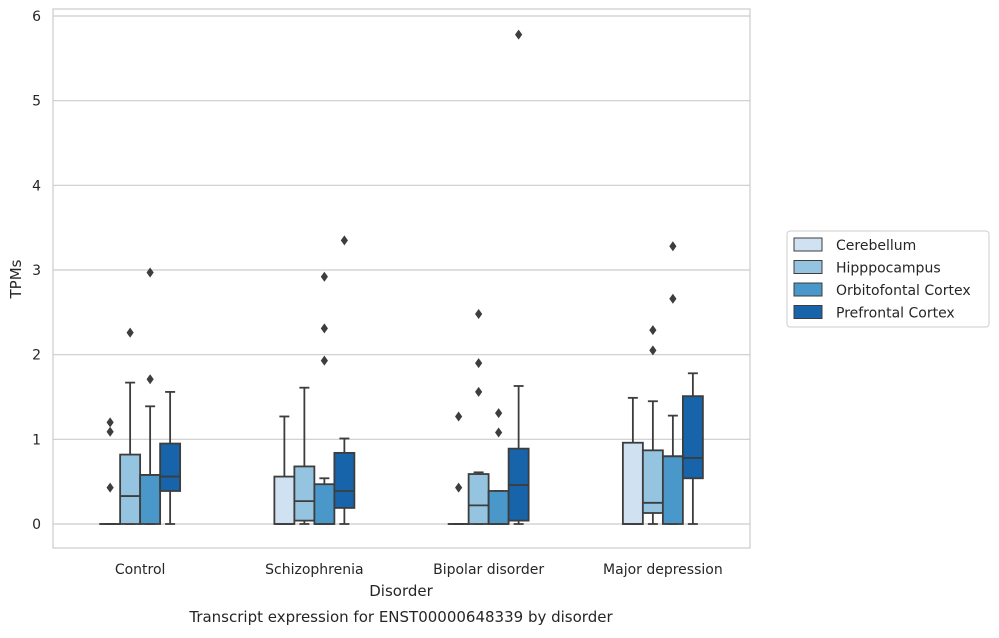 This screenshot has height=638, width=999. Describe the element at coordinates (663, 570) in the screenshot. I see `x-tick-label: Major depression` at that location.